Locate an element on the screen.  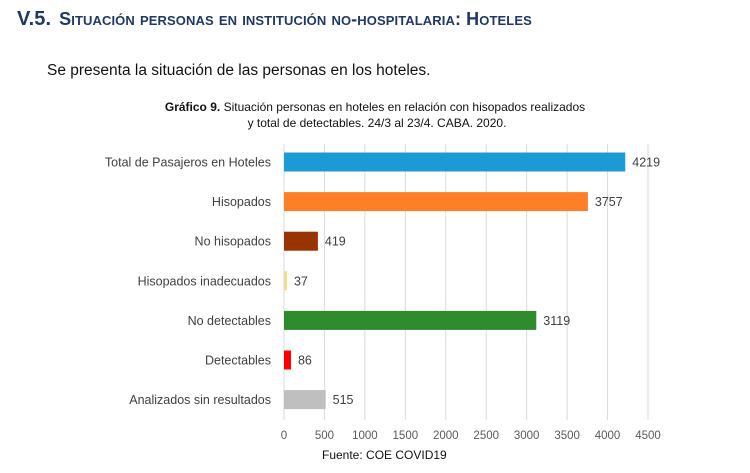
value-label: 3119 is located at coordinates (556, 321).